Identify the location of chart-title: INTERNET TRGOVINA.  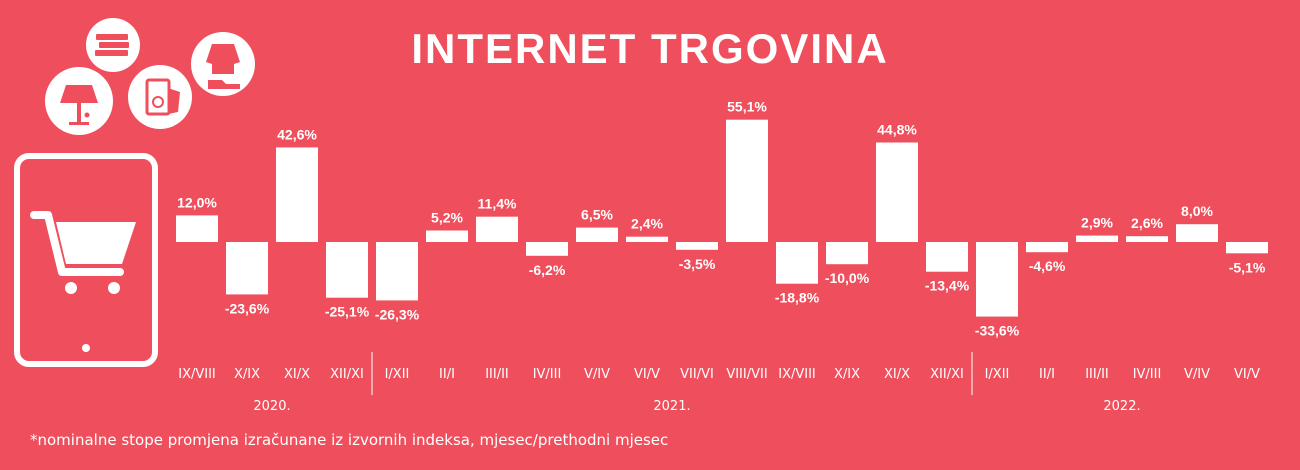
(649, 48).